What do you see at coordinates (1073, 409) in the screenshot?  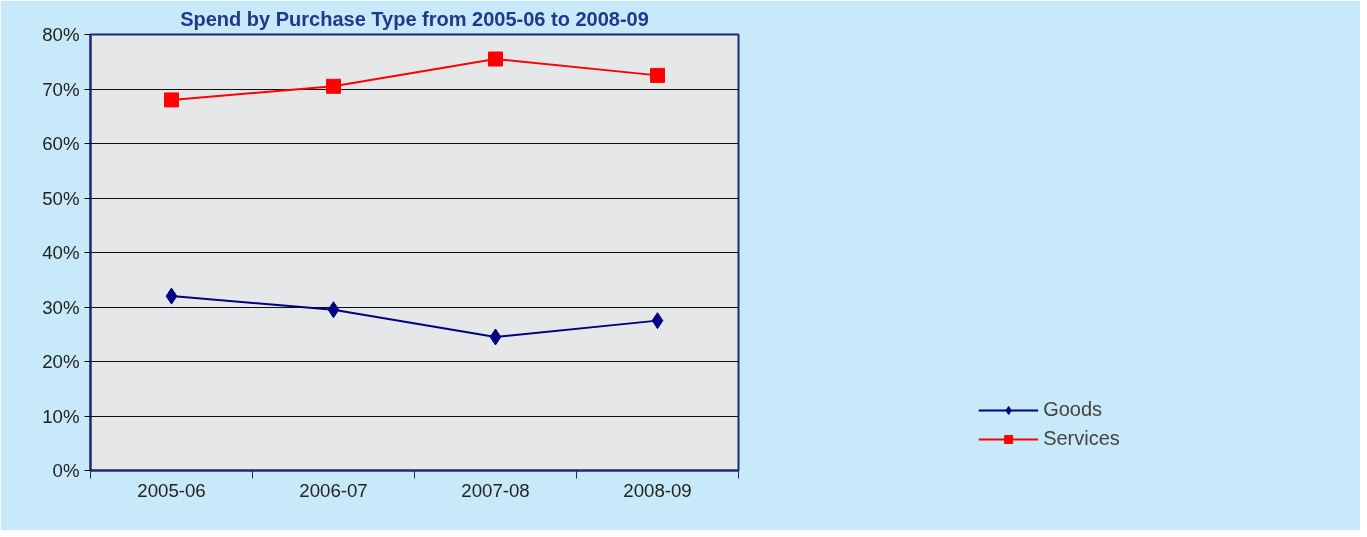 I see `legend-label: Goods` at bounding box center [1073, 409].